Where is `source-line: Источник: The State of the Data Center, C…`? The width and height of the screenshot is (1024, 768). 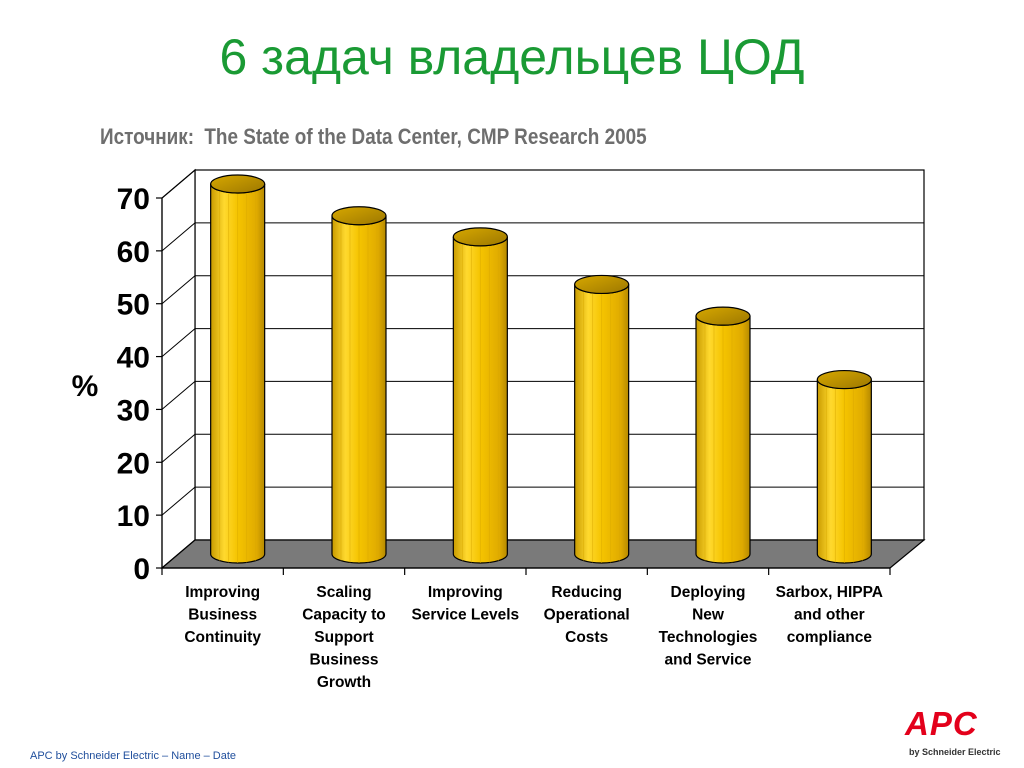
source-line: Источник: The State of the Data Center, C… is located at coordinates (373, 137).